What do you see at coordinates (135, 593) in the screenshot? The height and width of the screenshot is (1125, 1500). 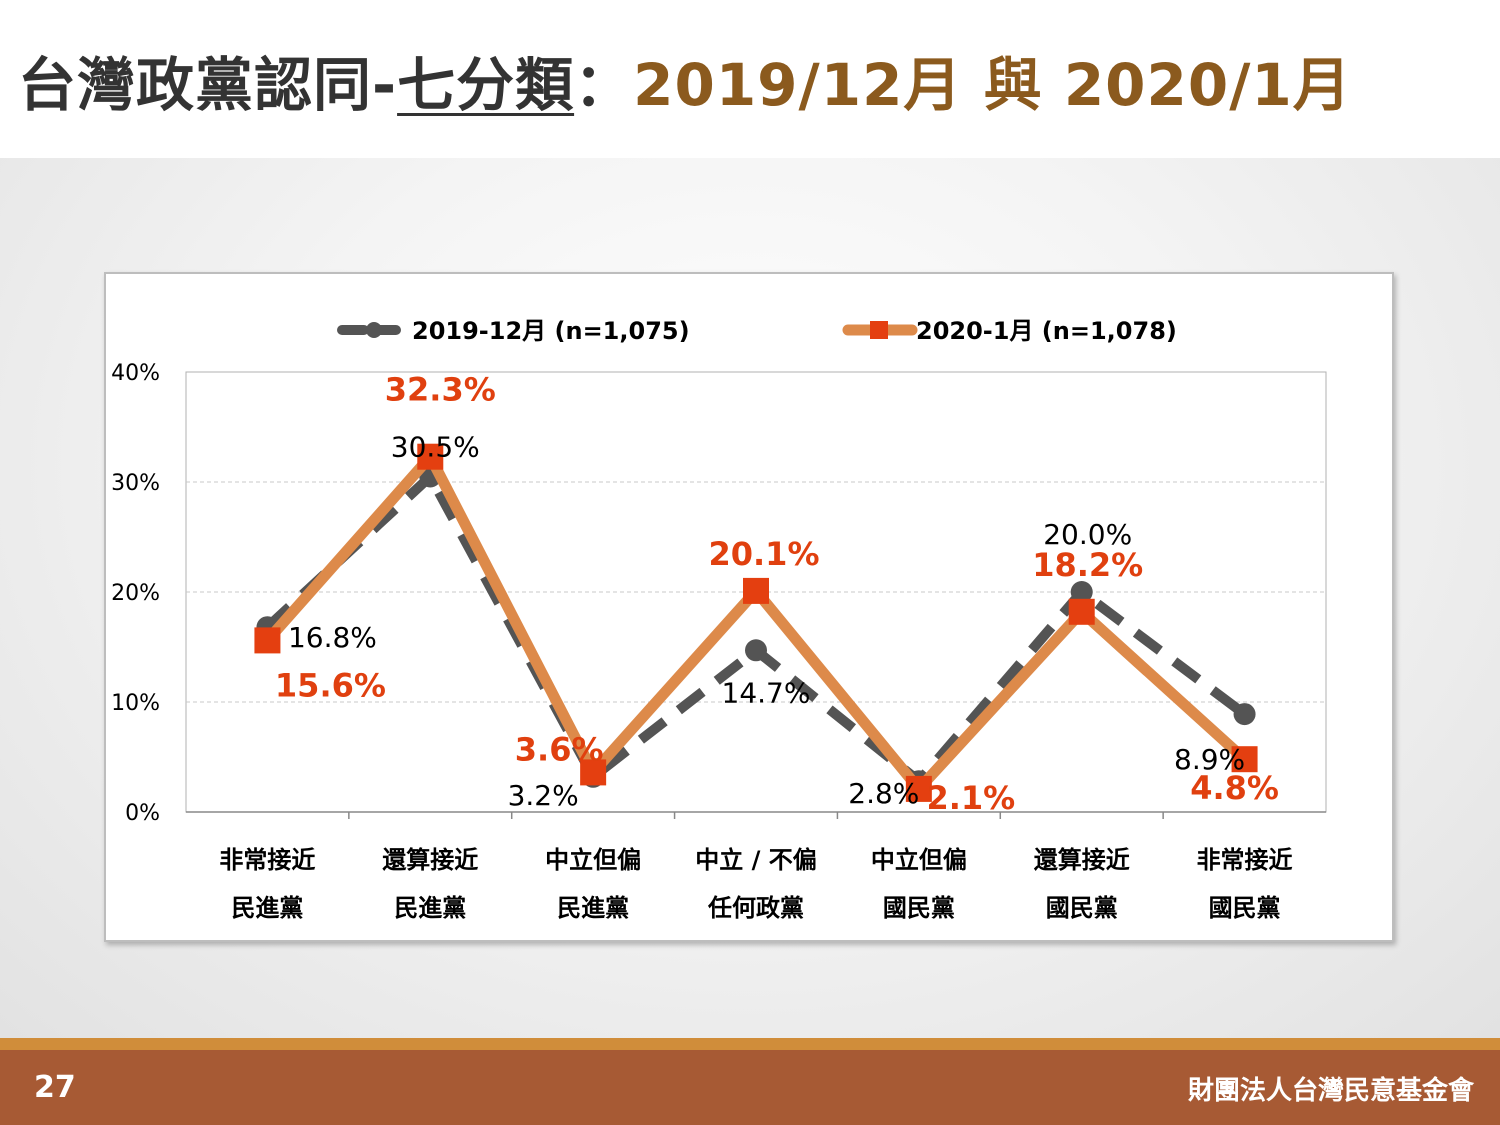 I see `y-tick-label: 20%` at bounding box center [135, 593].